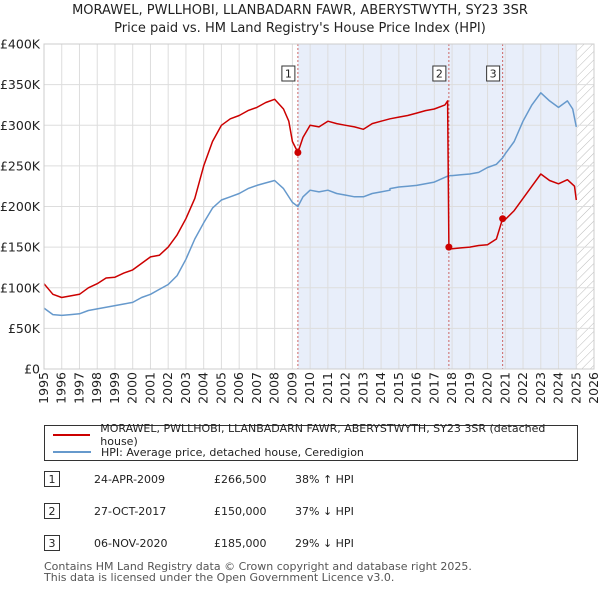 The image size is (600, 590). What do you see at coordinates (20, 206) in the screenshot?
I see `y-tick-label: £200K` at bounding box center [20, 206].